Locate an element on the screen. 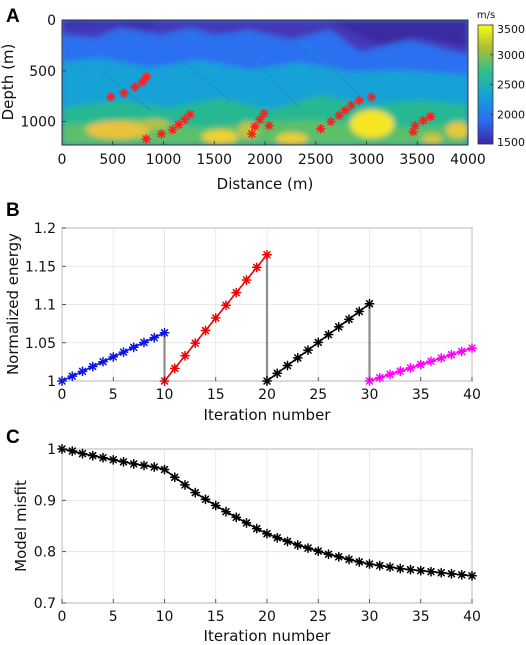  colorbar-tick-label: 2000 is located at coordinates (511, 114).